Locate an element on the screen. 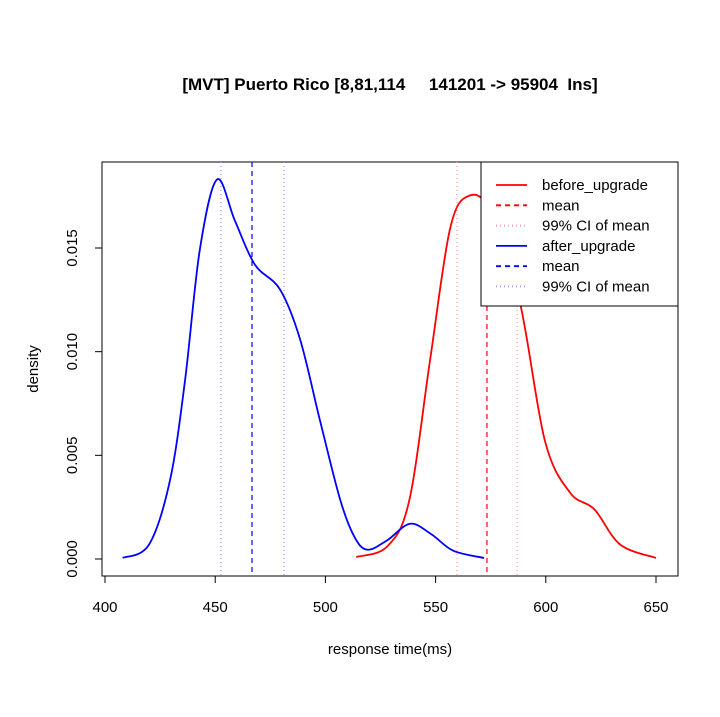 The width and height of the screenshot is (720, 717). legend-label: before_upgrade is located at coordinates (595, 185).